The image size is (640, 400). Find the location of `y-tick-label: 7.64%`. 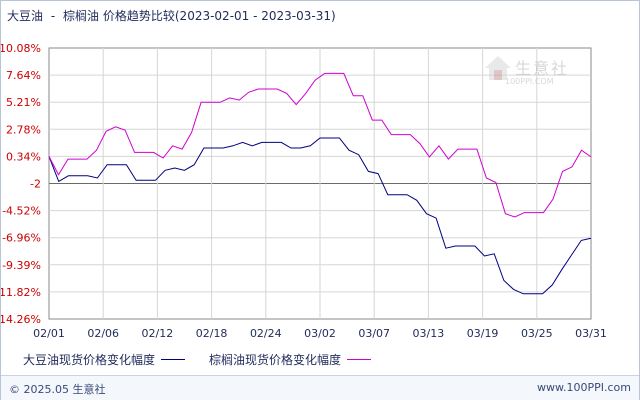

y-tick-label: 7.64% is located at coordinates (23, 75).